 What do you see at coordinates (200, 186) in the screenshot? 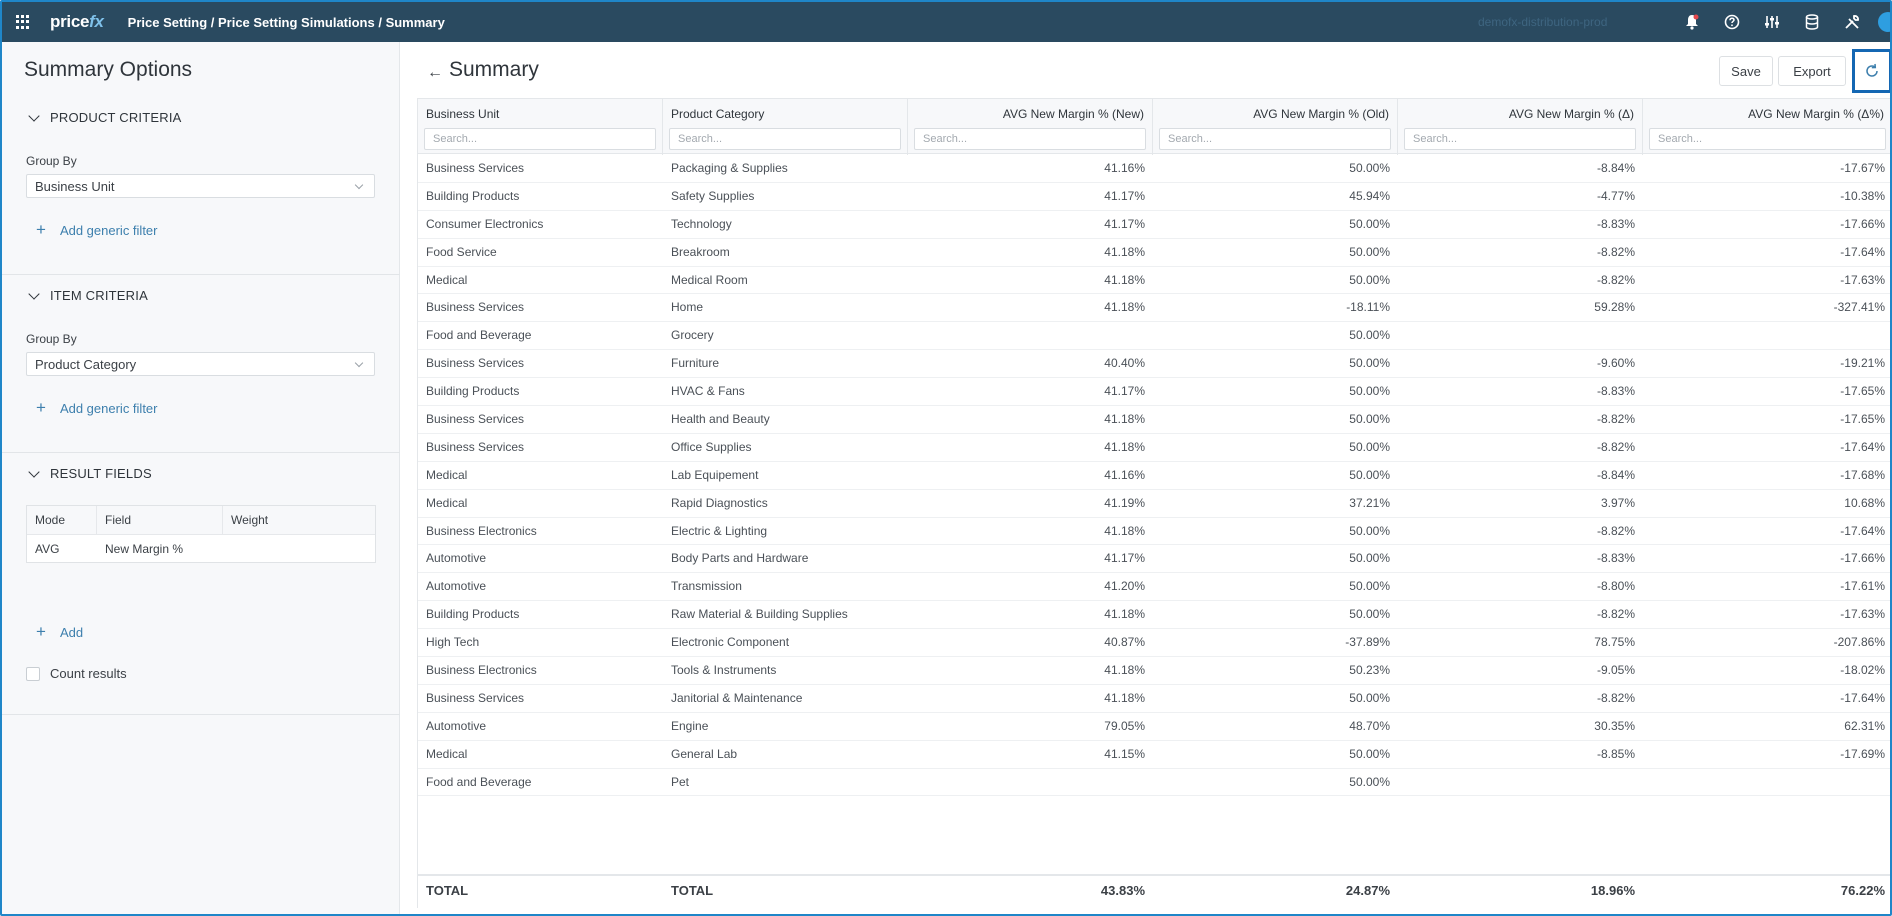
I see `product-group-by-select: Business Unit` at bounding box center [200, 186].